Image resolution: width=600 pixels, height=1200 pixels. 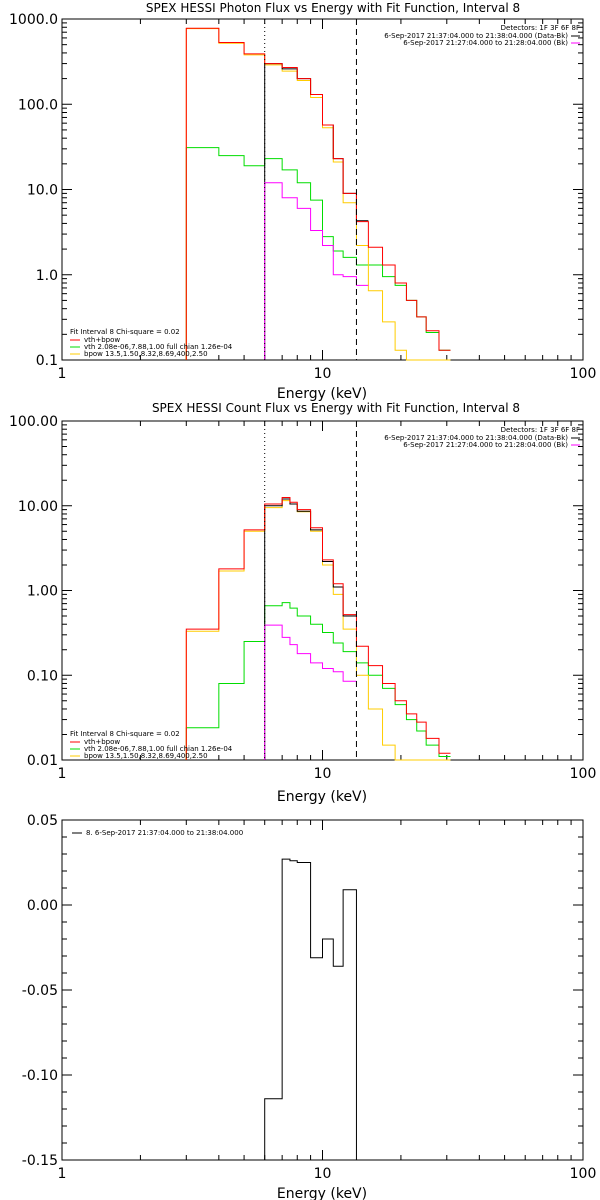 I want to click on photon-series-bpow, so click(x=318, y=194).